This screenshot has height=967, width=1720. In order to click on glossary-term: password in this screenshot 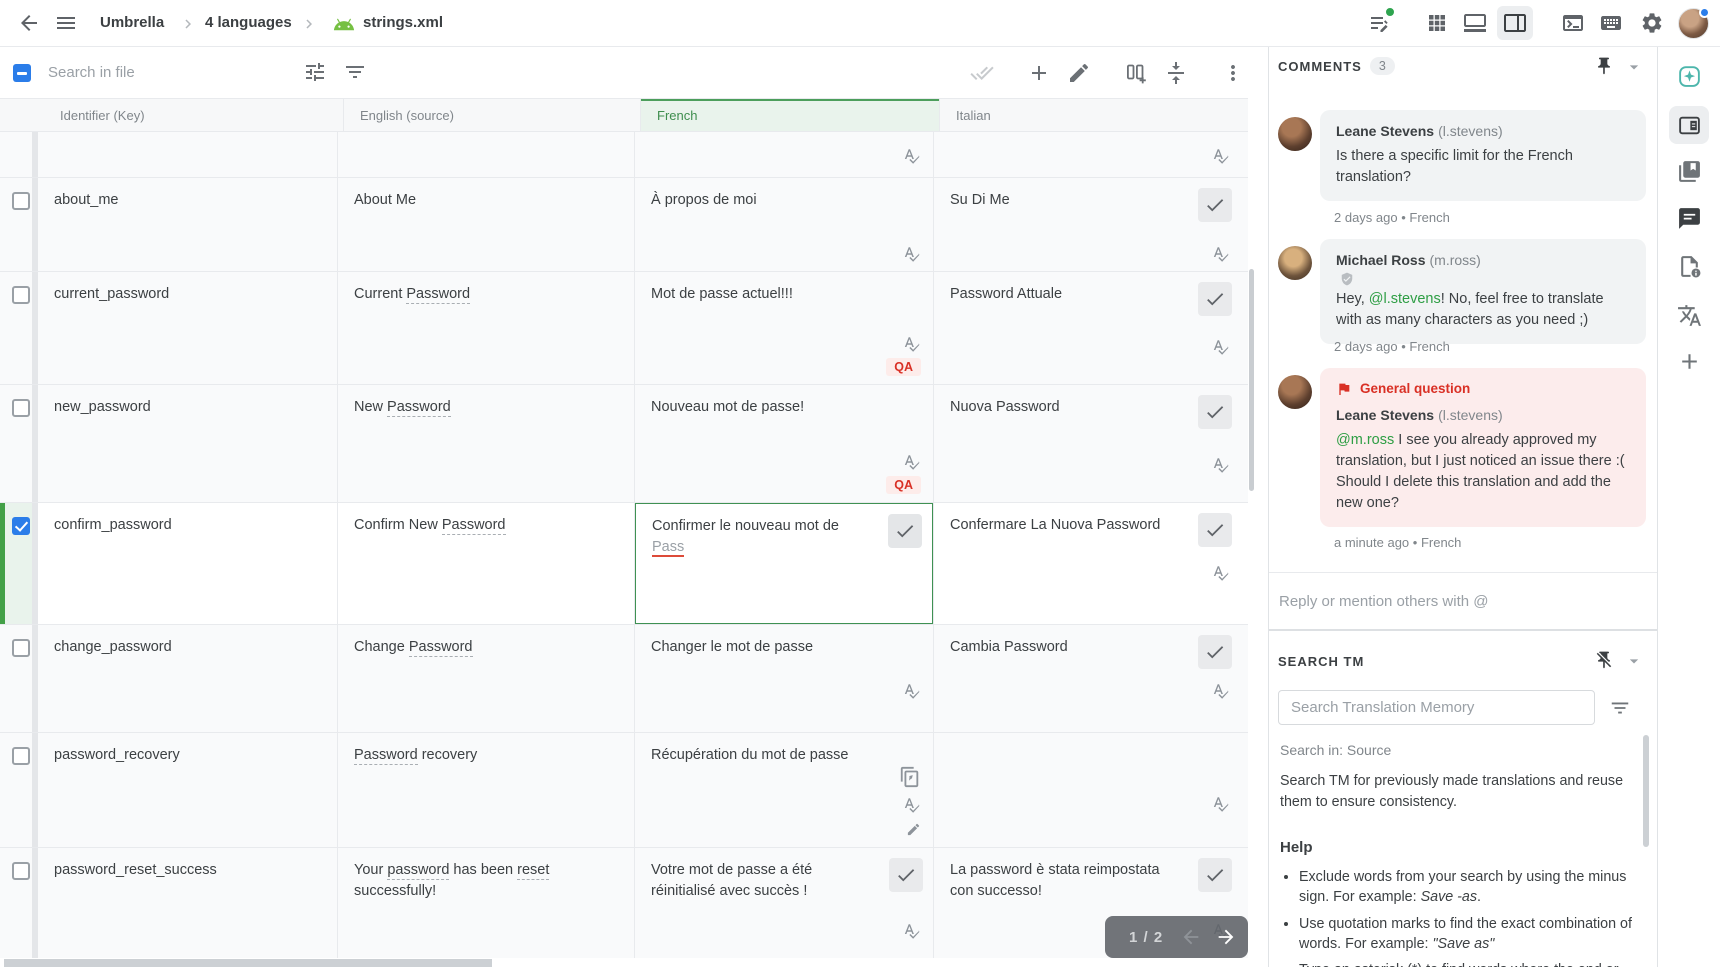, I will do `click(418, 871)`.